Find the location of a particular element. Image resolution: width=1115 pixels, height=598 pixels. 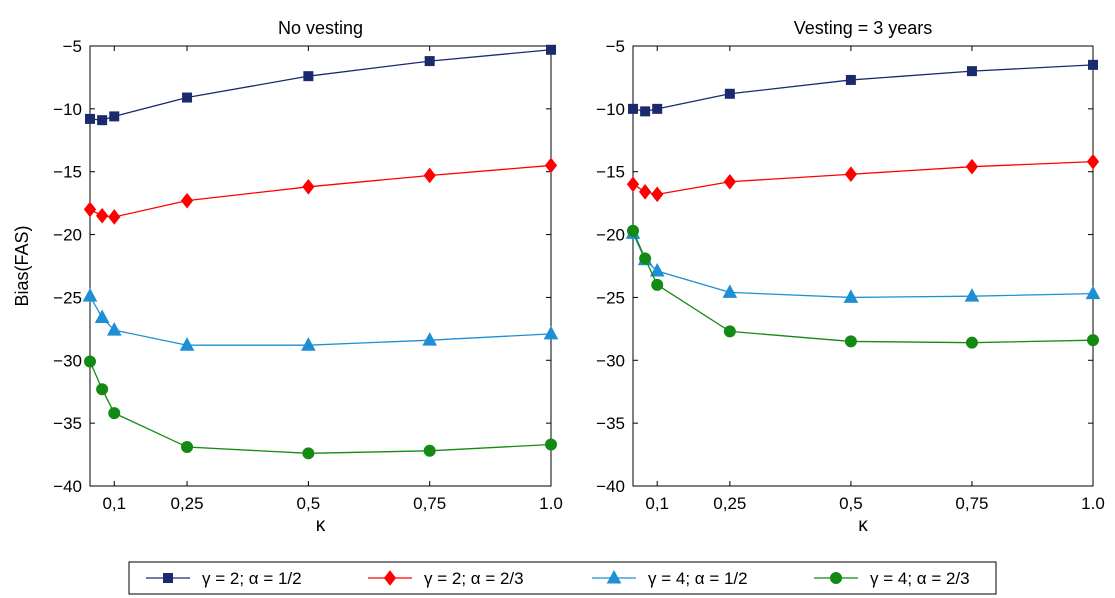

series-circle is located at coordinates (320, 407).